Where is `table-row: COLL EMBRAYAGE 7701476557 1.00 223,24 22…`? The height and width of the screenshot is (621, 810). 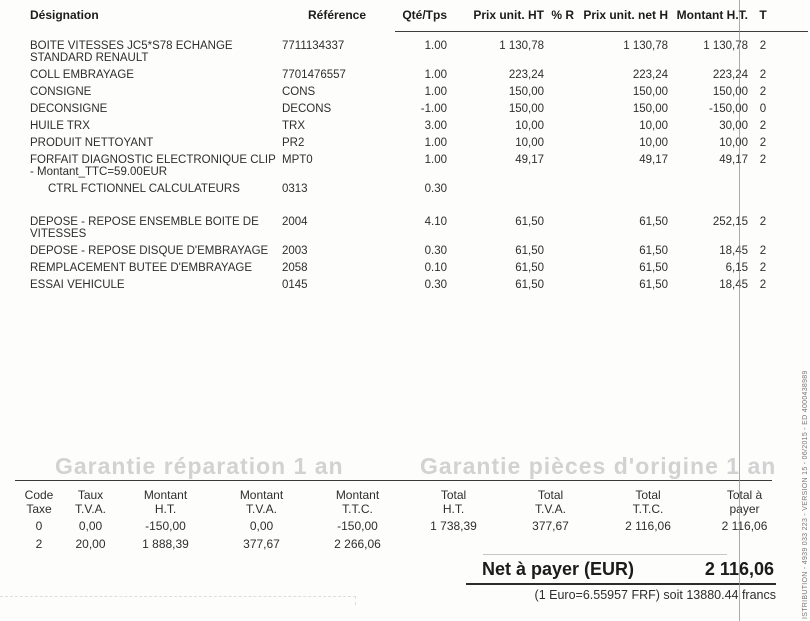
table-row: COLL EMBRAYAGE 7701476557 1.00 223,24 22… is located at coordinates (404, 75).